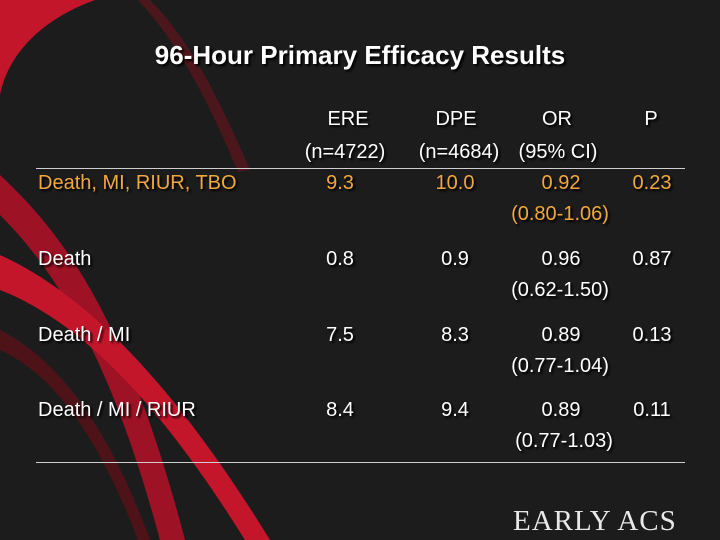 This screenshot has width=720, height=540. Describe the element at coordinates (456, 119) in the screenshot. I see `header-dpe: DPE` at that location.